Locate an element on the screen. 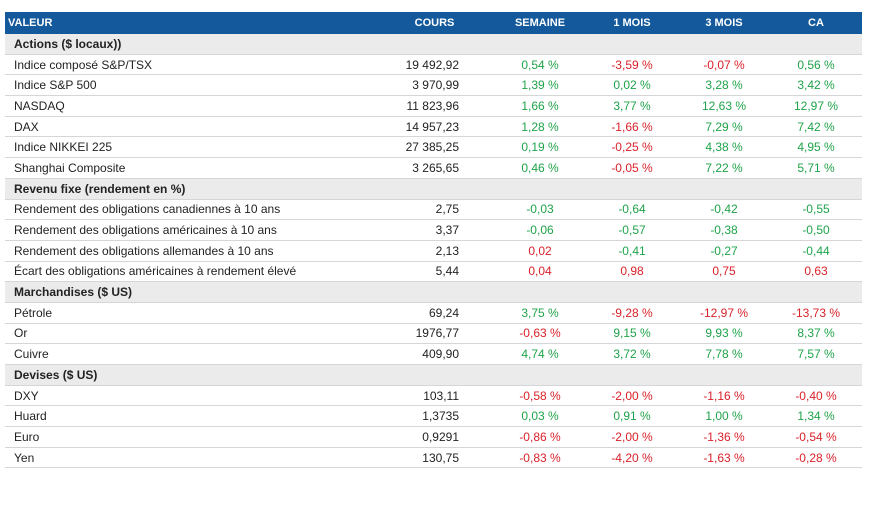  change-cell: 7,42 % is located at coordinates (816, 126).